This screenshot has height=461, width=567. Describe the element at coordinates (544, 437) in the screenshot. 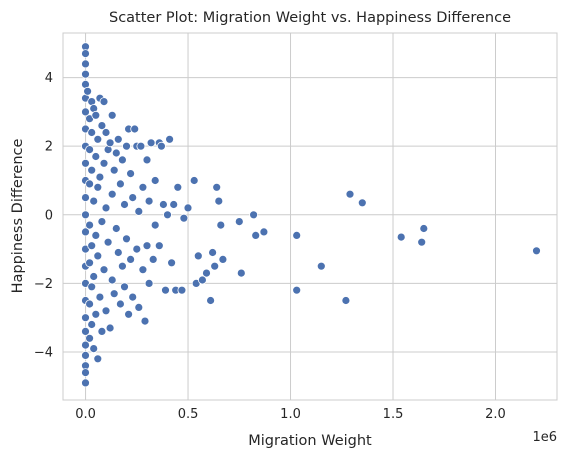

I see `x-axis-offset-label: 1e6` at that location.